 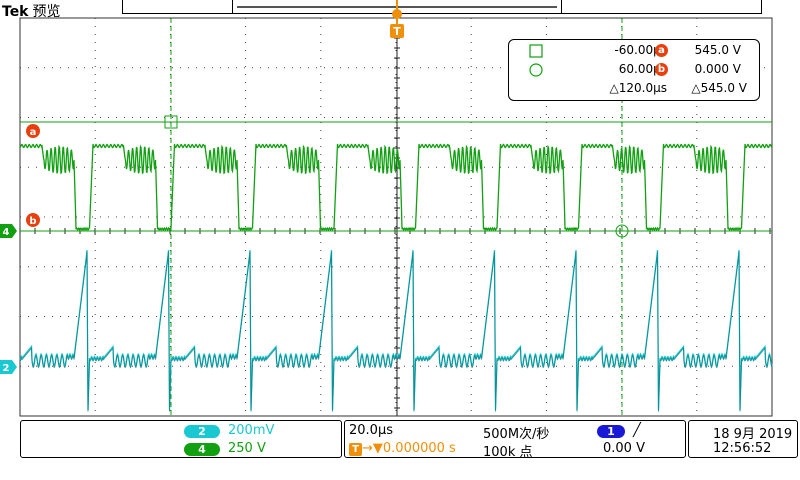 I want to click on brand: Tek 预览, so click(x=31, y=11).